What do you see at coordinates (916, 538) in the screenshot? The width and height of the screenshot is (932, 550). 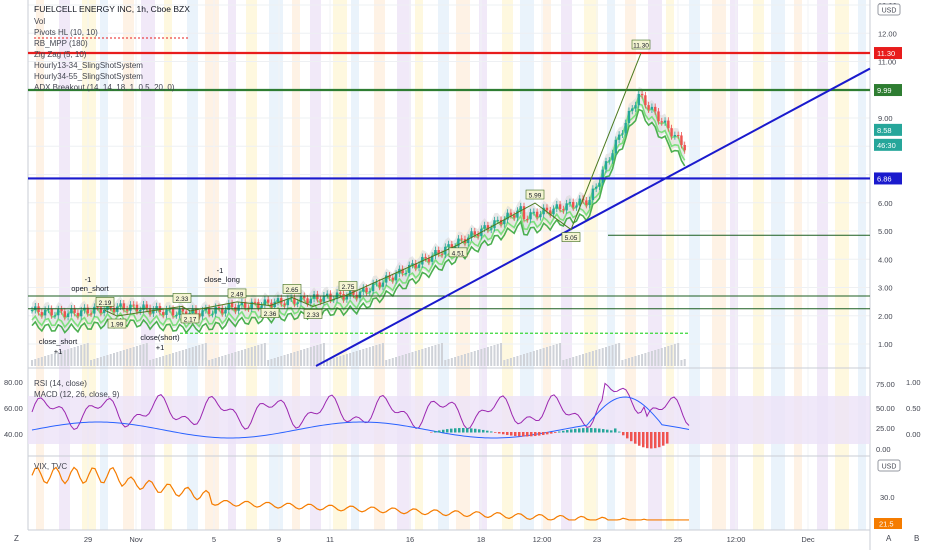 I see `log-scale-button: B` at bounding box center [916, 538].